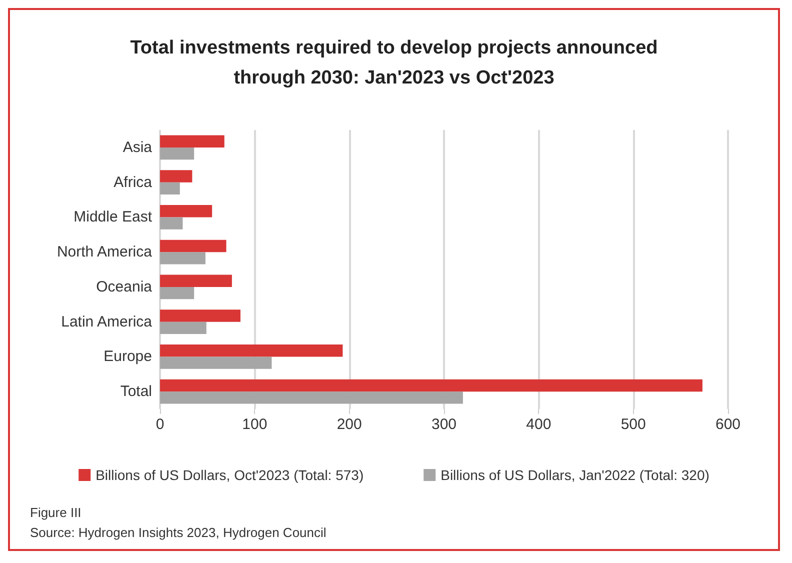  I want to click on y-tick-label: Asia, so click(137, 147).